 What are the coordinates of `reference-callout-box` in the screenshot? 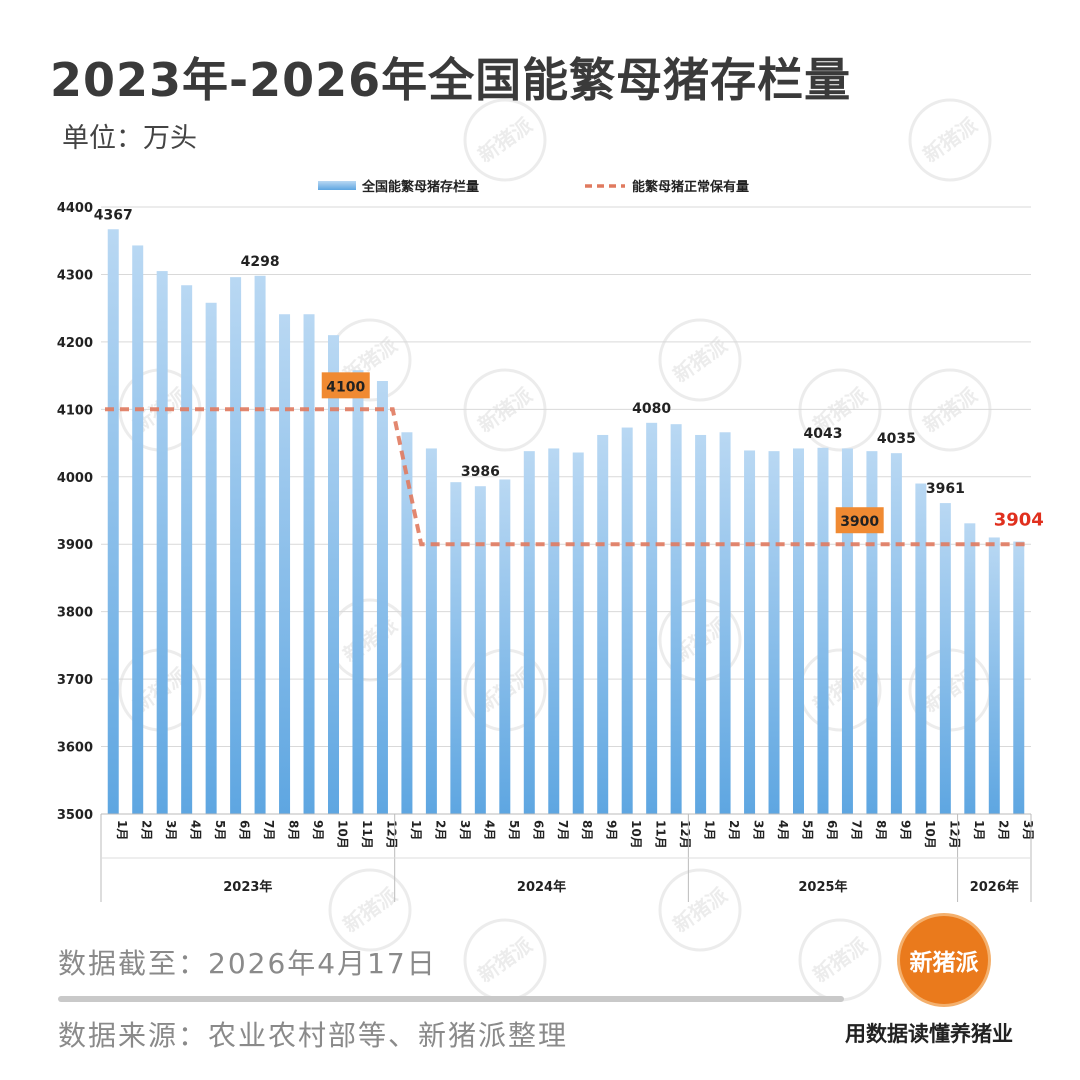 It's located at (345, 385).